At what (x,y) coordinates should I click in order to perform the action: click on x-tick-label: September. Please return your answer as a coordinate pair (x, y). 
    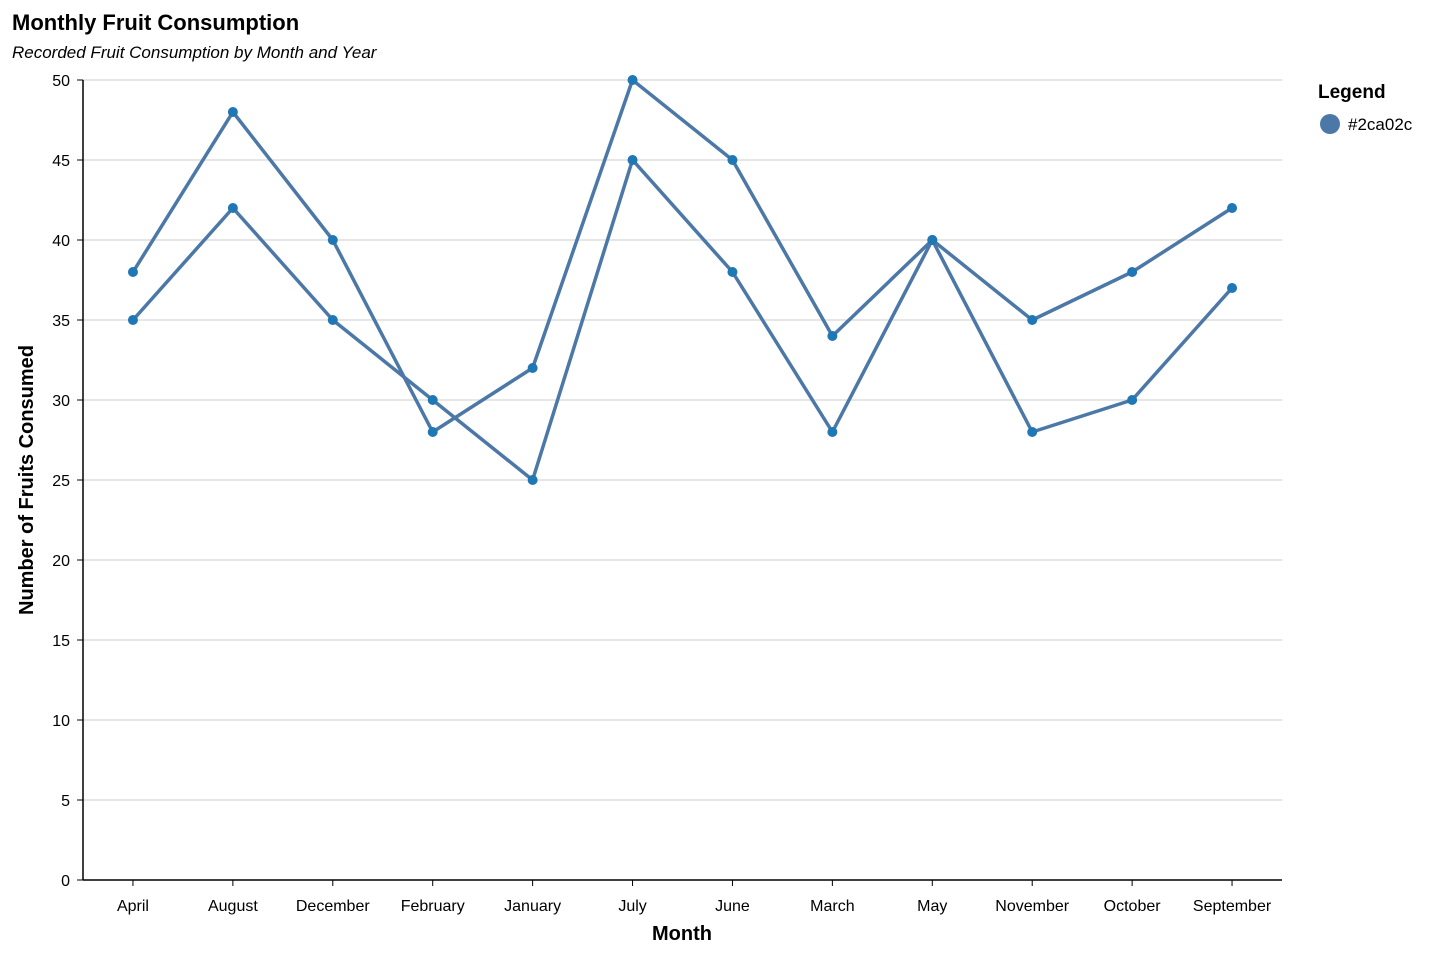
    Looking at the image, I should click on (1232, 906).